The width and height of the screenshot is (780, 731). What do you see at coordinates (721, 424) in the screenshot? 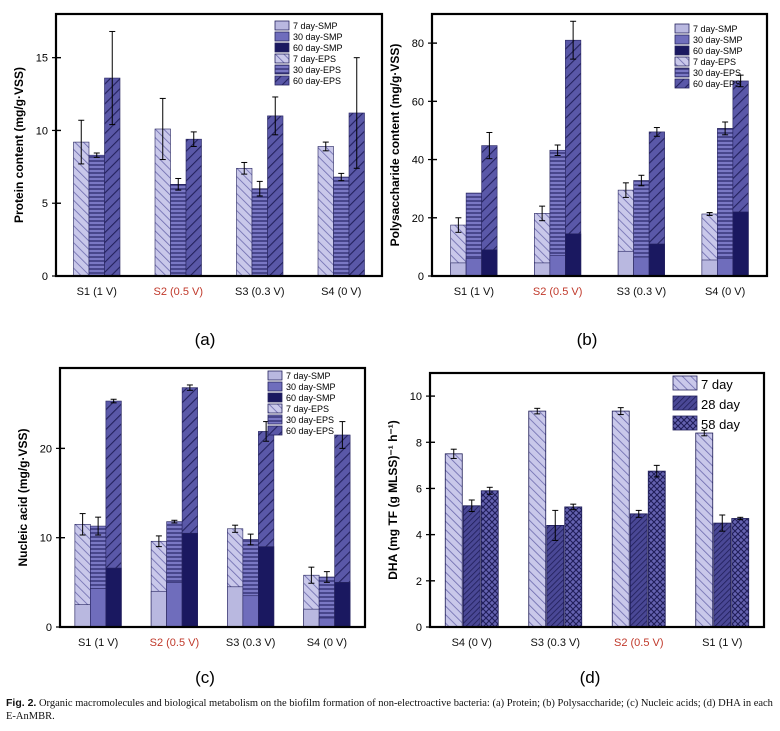
I see `legend-label: 58 day` at bounding box center [721, 424].